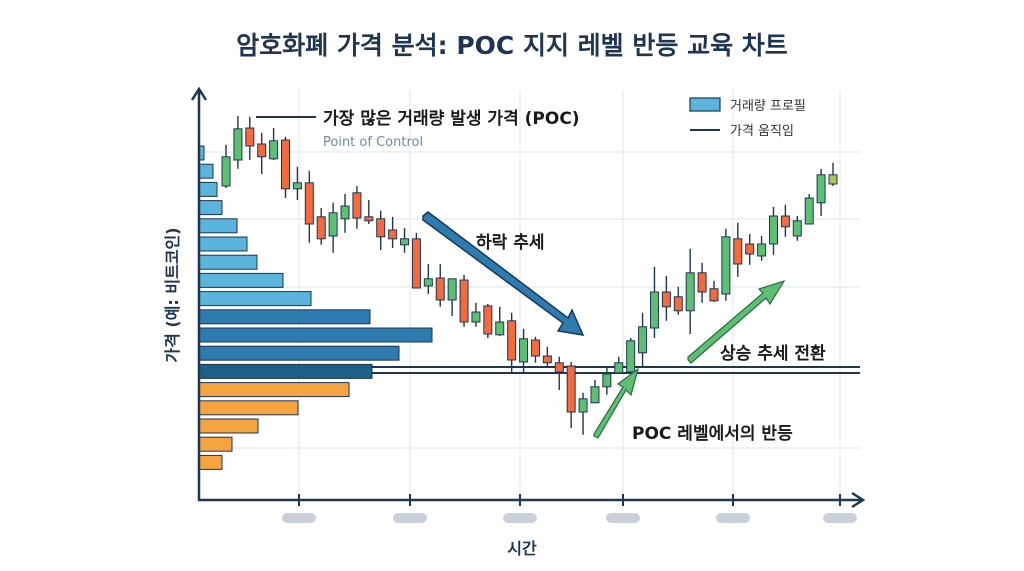 The height and width of the screenshot is (571, 1024). Describe the element at coordinates (736, 321) in the screenshot. I see `uptrend-arrow` at that location.